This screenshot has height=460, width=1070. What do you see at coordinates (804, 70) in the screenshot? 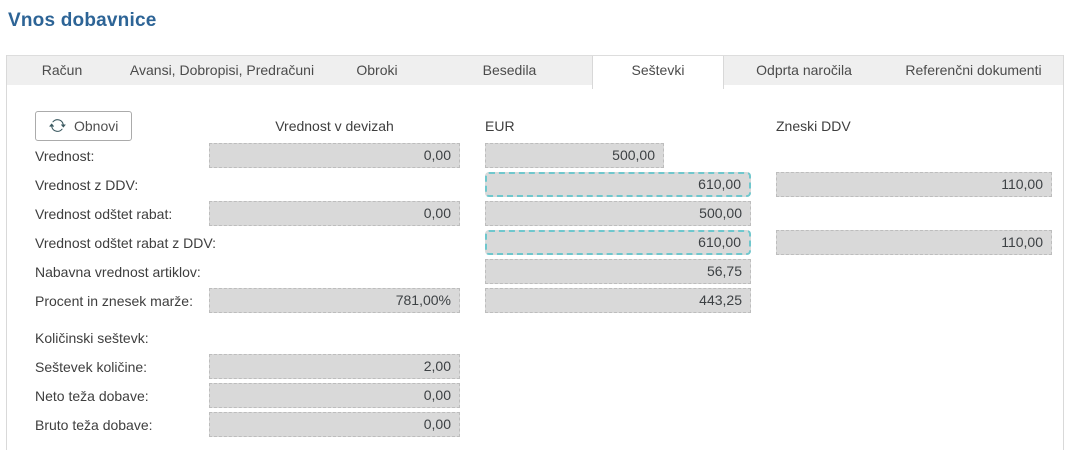
I see `tab-odprta-narocila: Odprta naročila` at bounding box center [804, 70].